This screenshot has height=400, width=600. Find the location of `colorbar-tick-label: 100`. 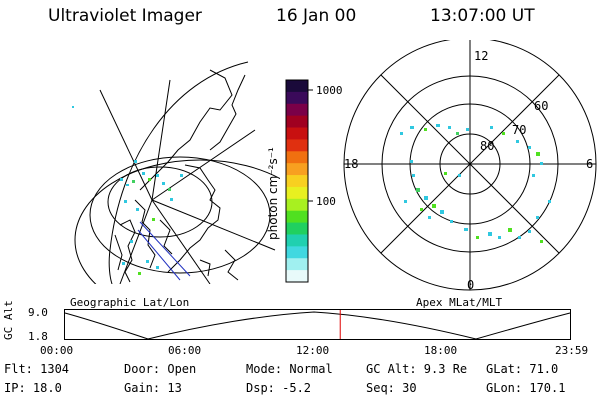

colorbar-tick-label: 100 is located at coordinates (326, 201).